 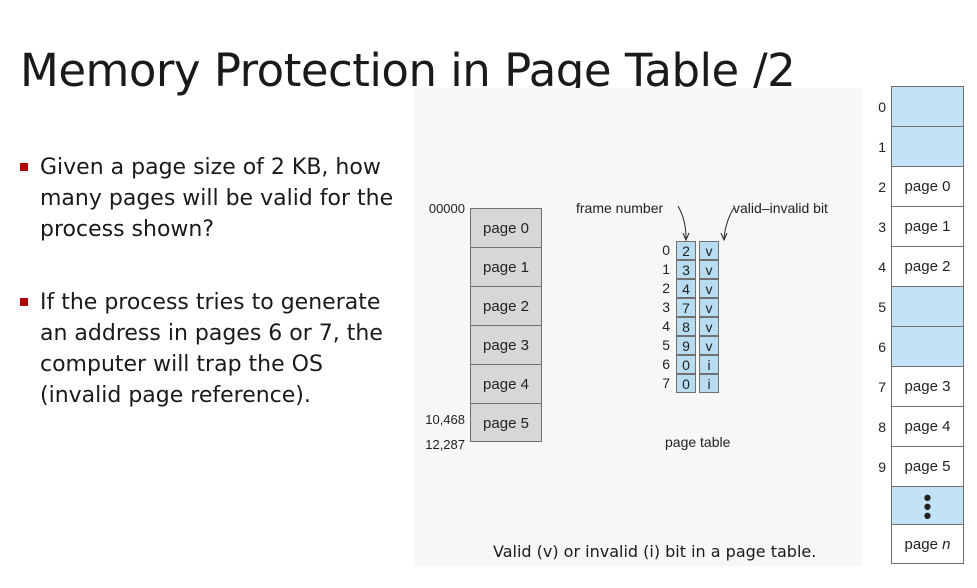 I want to click on frame-index: 8, so click(x=882, y=427).